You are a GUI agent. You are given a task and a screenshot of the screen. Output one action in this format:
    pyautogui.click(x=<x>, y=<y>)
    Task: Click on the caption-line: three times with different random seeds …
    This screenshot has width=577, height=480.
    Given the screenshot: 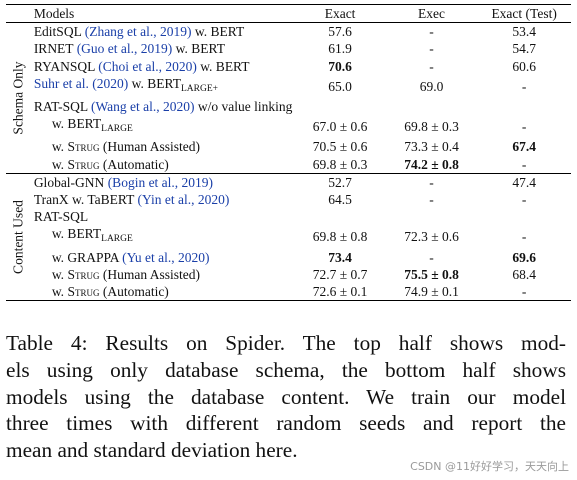 What is the action you would take?
    pyautogui.click(x=286, y=423)
    